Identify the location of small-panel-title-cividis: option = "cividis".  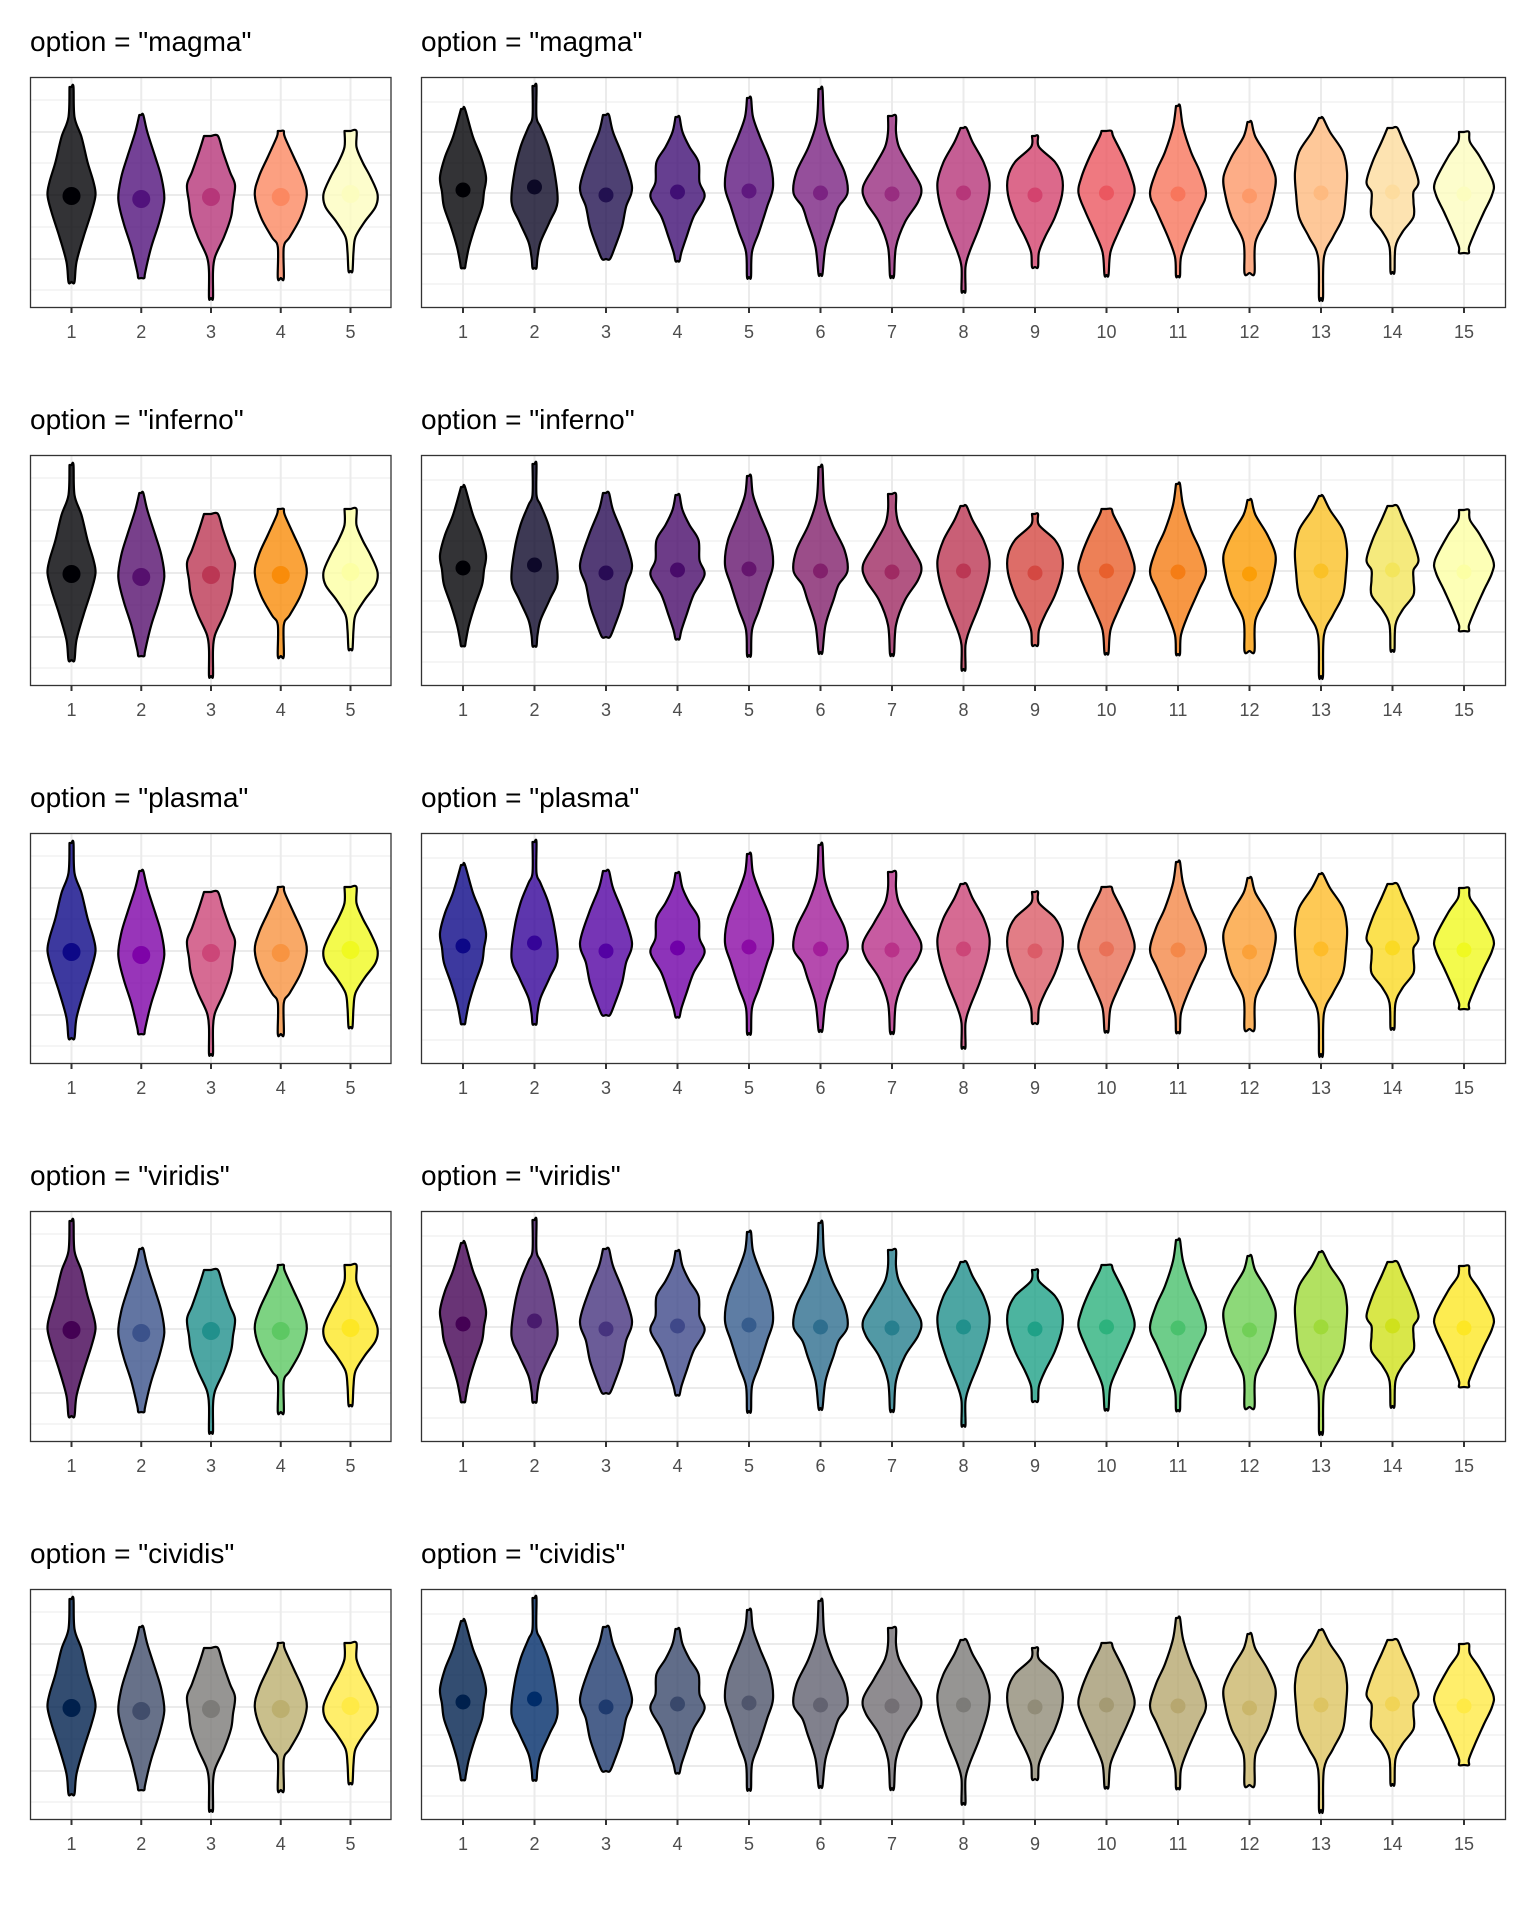
(132, 1553).